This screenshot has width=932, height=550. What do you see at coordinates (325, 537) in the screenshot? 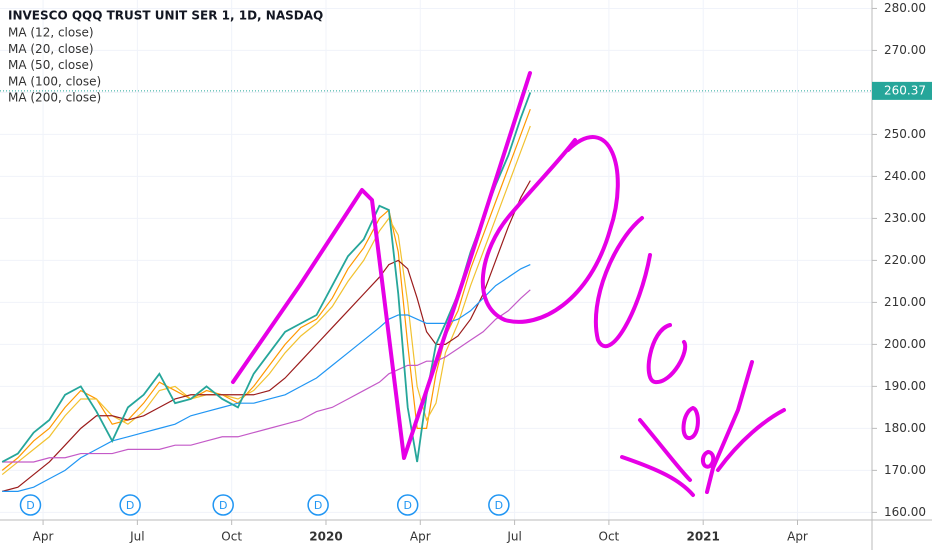
I see `x-tick-label: 2020` at bounding box center [325, 537].